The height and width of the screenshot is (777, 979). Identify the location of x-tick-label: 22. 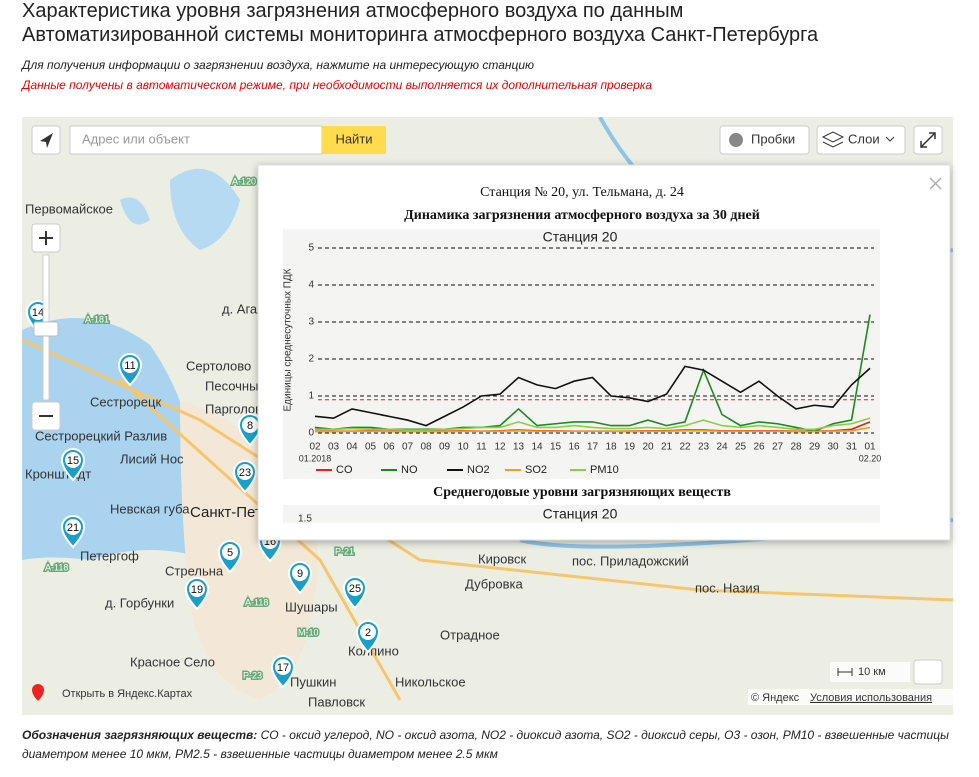
(685, 447).